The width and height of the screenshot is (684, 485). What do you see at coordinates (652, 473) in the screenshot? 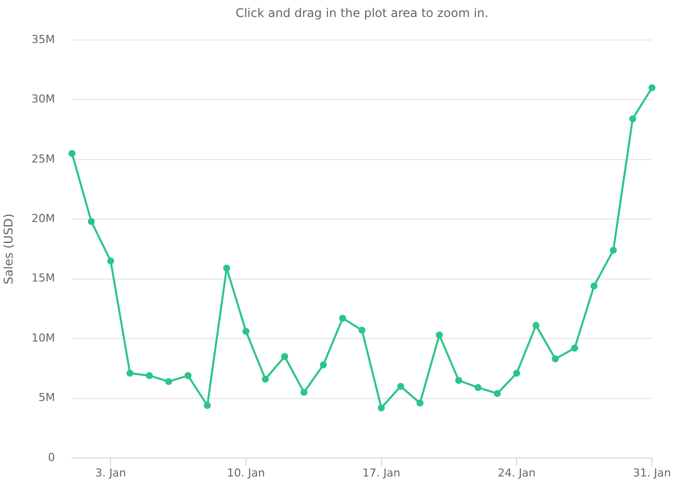
I see `x-tick-label: 31. Jan` at bounding box center [652, 473].